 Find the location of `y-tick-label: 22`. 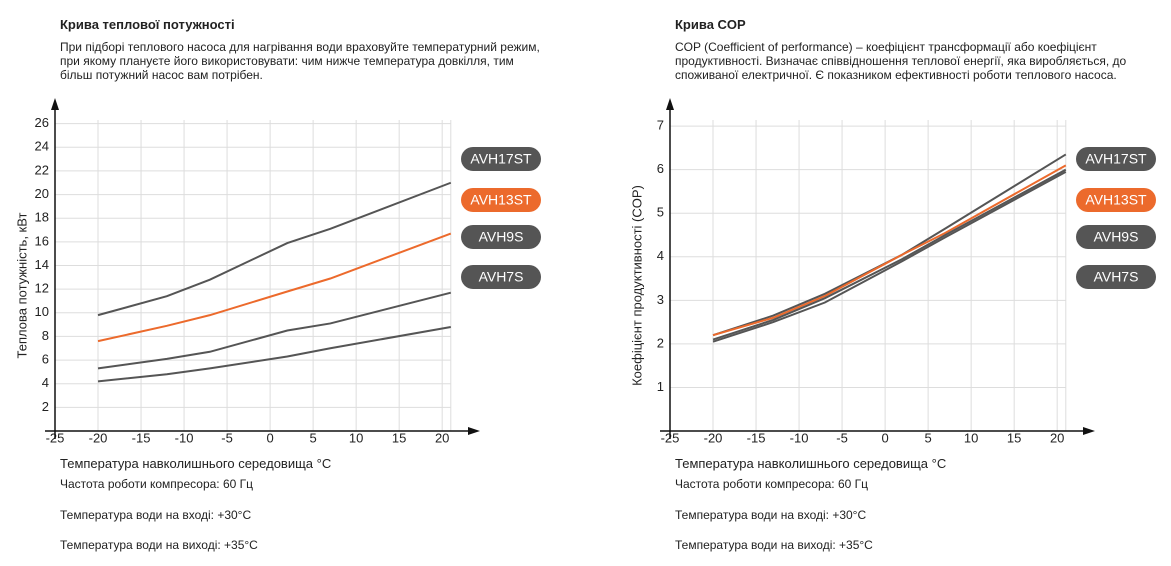

y-tick-label: 22 is located at coordinates (42, 169).